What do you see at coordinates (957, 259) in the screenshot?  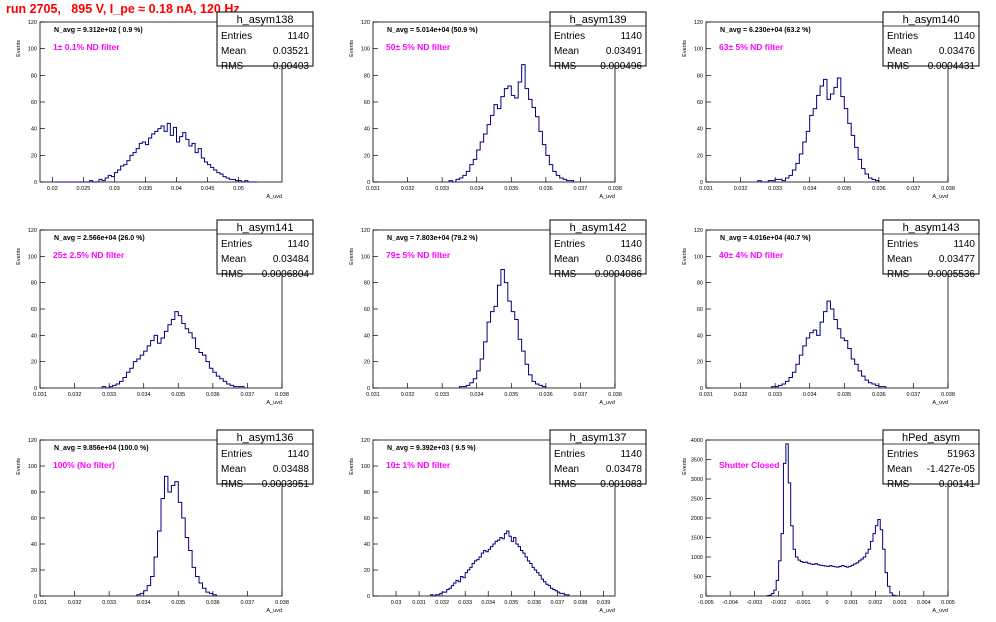 I see `stats-value: 0.03477` at bounding box center [957, 259].